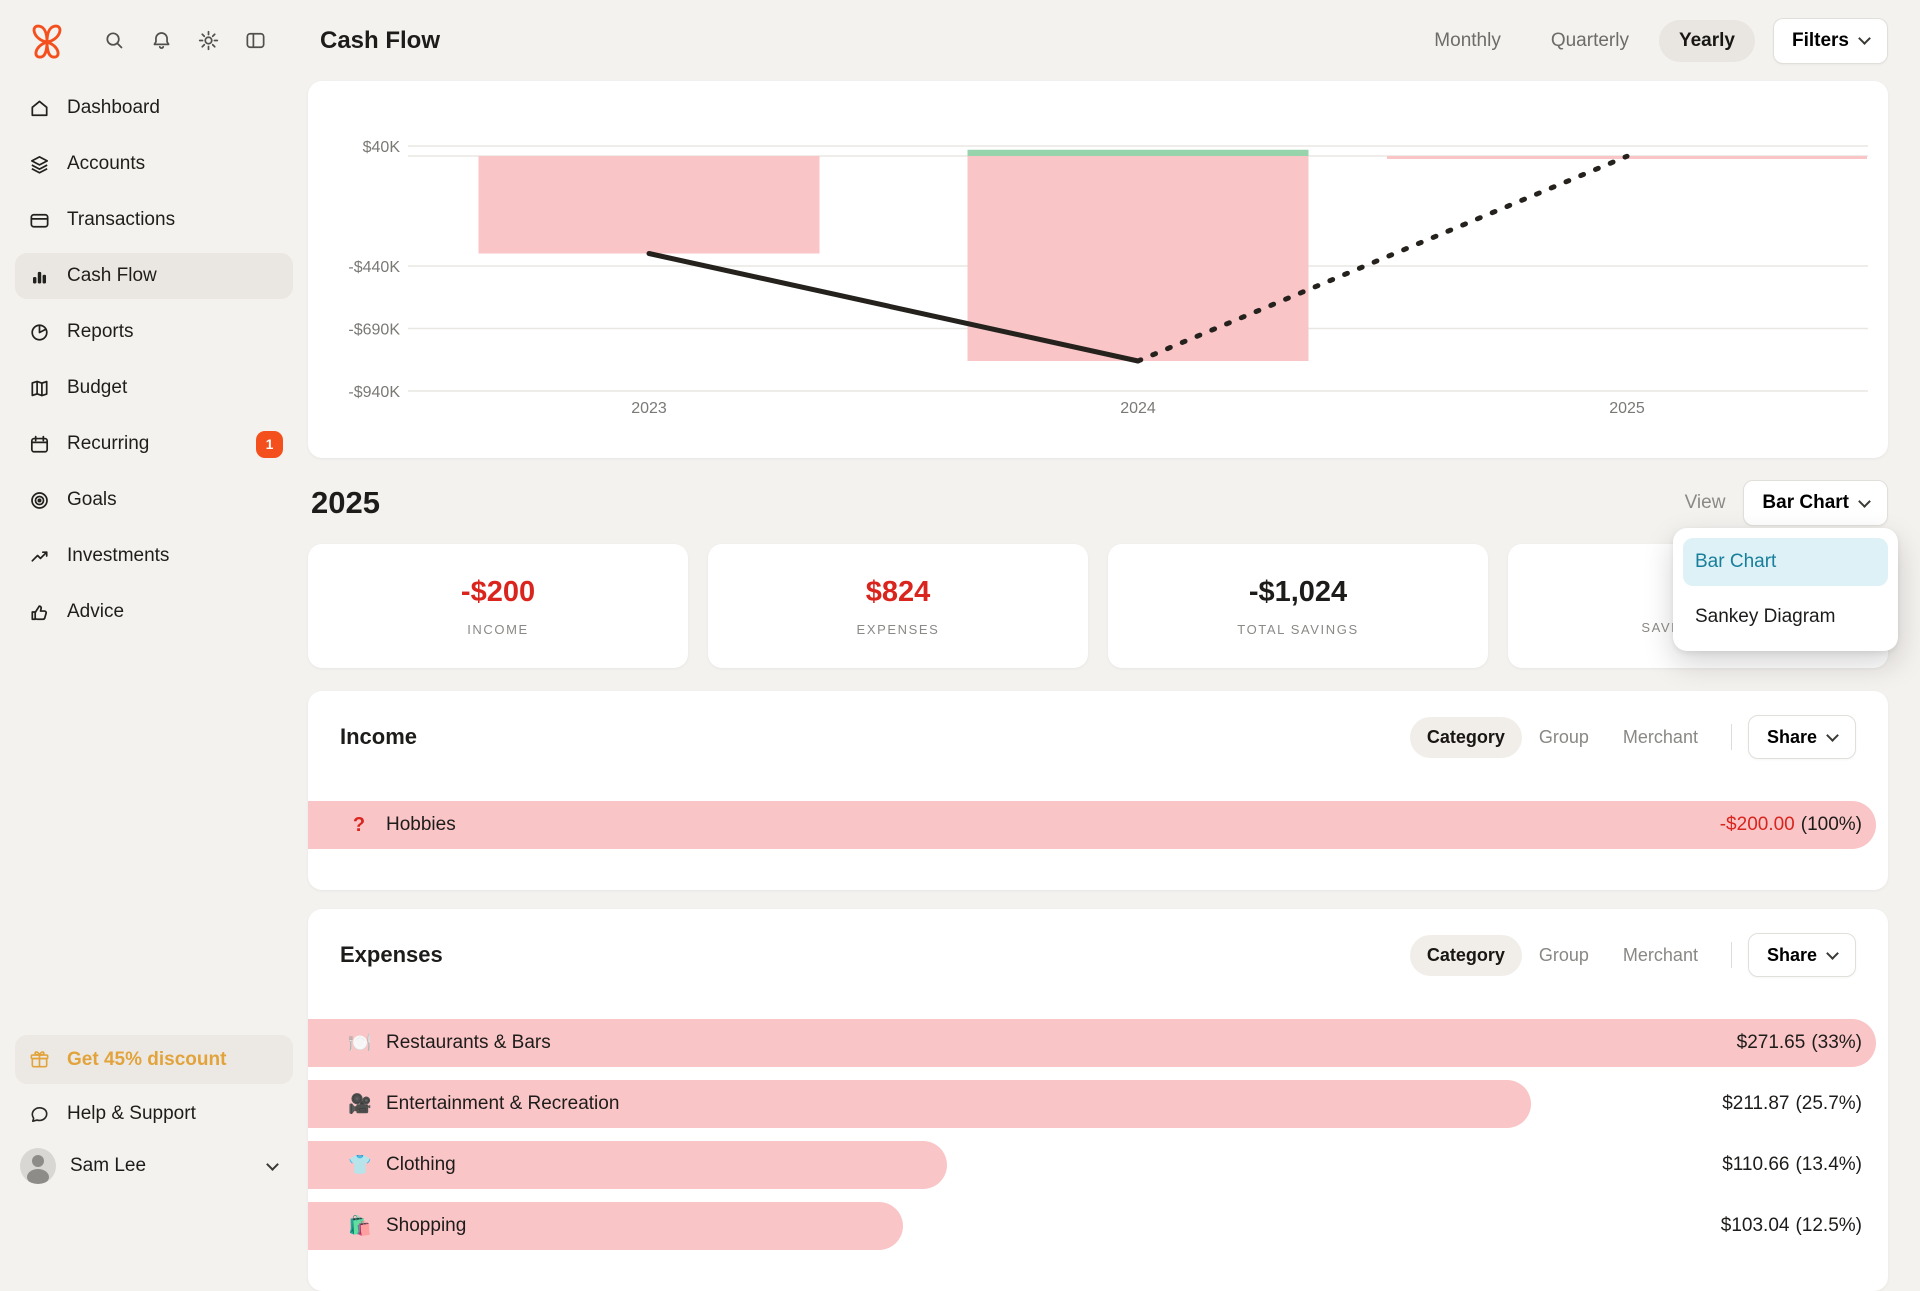 This screenshot has height=1291, width=1920. Describe the element at coordinates (161, 41) in the screenshot. I see `notifications-bell-icon` at that location.